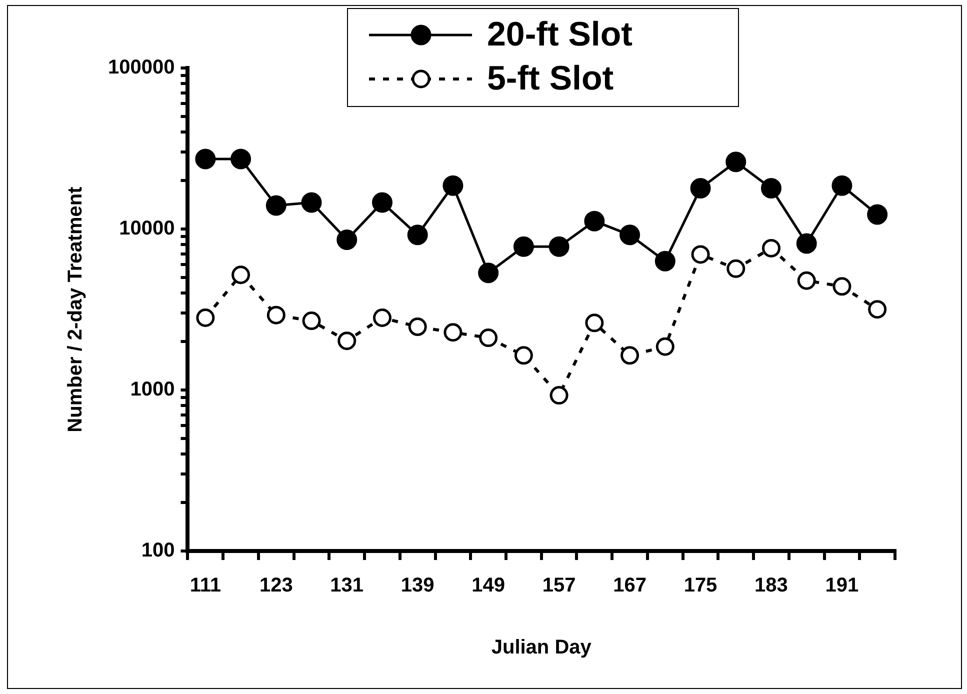 This screenshot has height=694, width=967. I want to click on x-axis-title: Julian Day, so click(541, 647).